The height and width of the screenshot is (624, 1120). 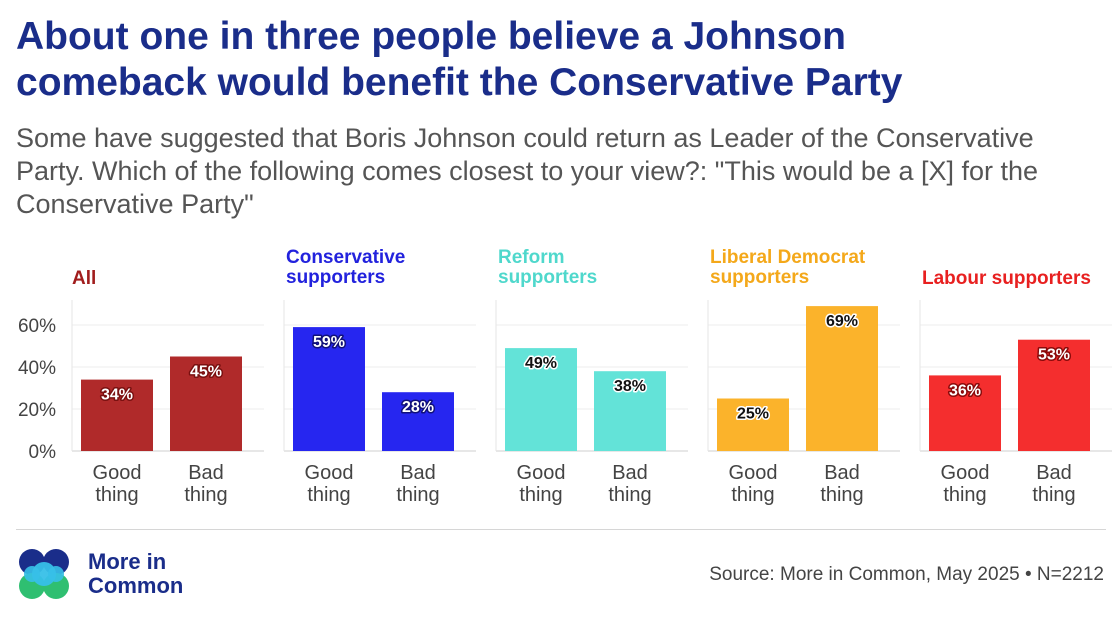 I want to click on data-label: 49%, so click(x=541, y=363).